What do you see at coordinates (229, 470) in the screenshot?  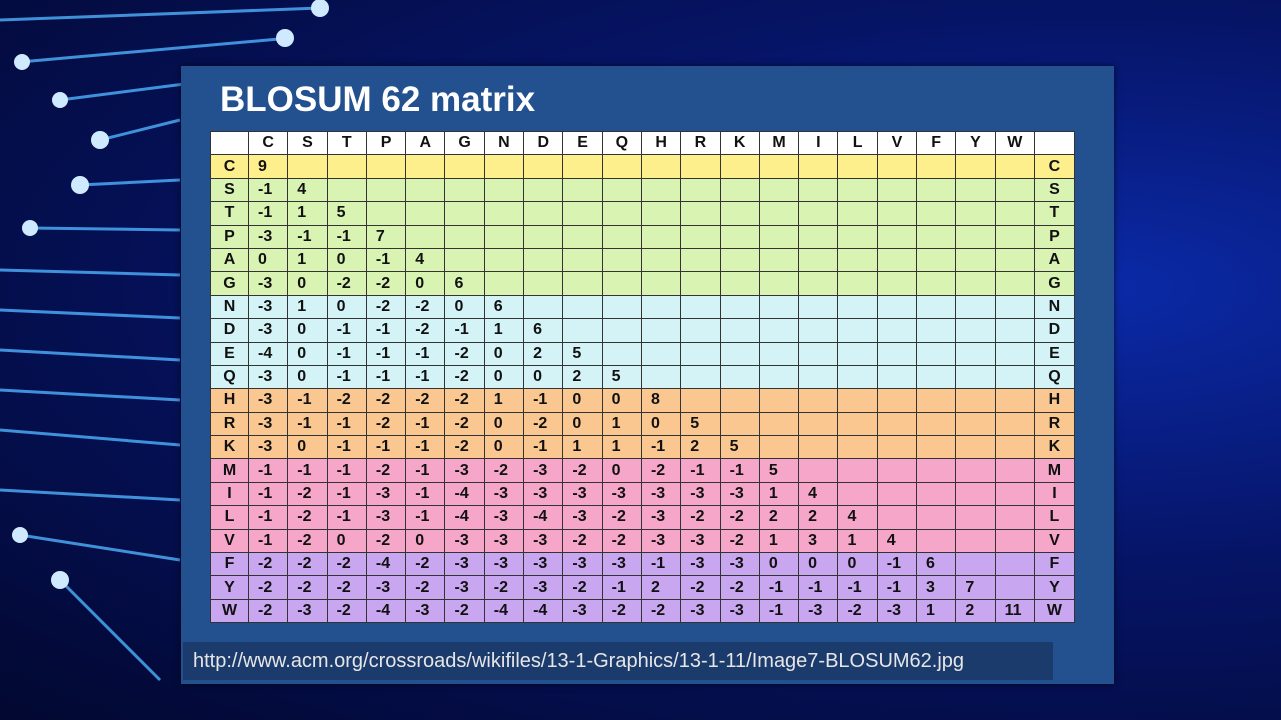 I see `row-label: M` at bounding box center [229, 470].